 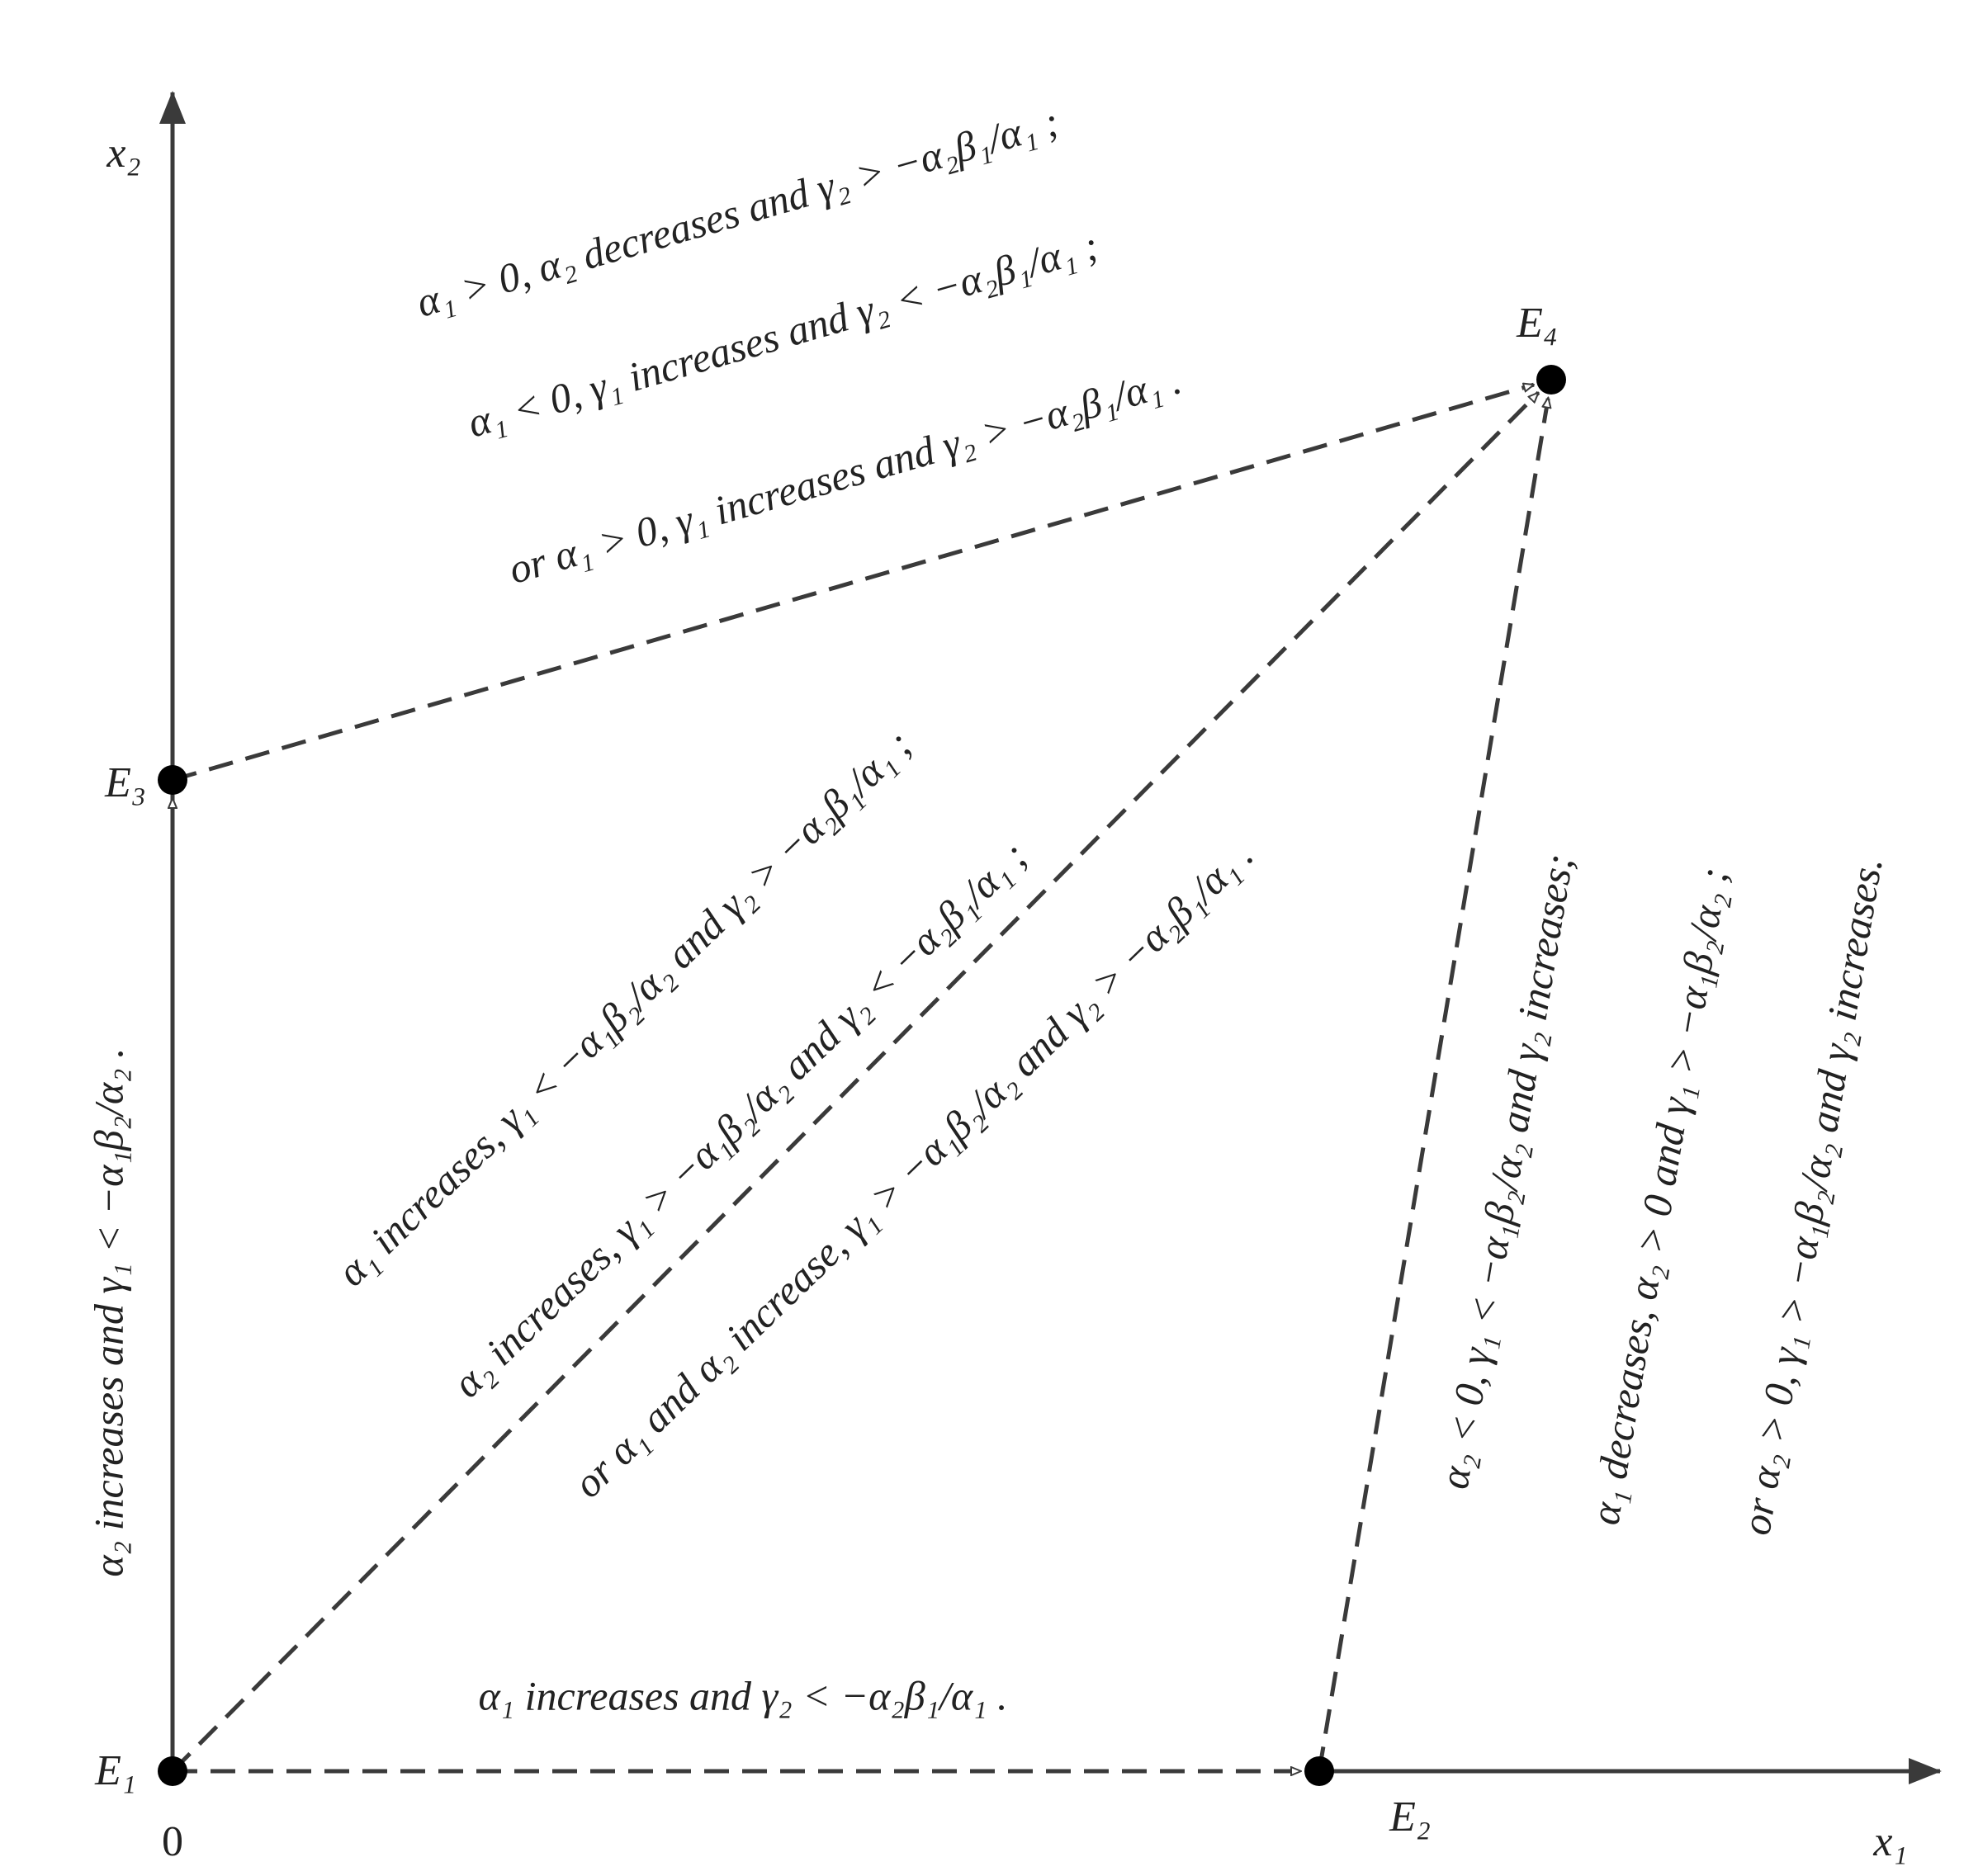 What do you see at coordinates (108, 1311) in the screenshot?
I see `edge-condition: α₂ increases and γ₁ < −α₁β₂/α₂ .` at bounding box center [108, 1311].